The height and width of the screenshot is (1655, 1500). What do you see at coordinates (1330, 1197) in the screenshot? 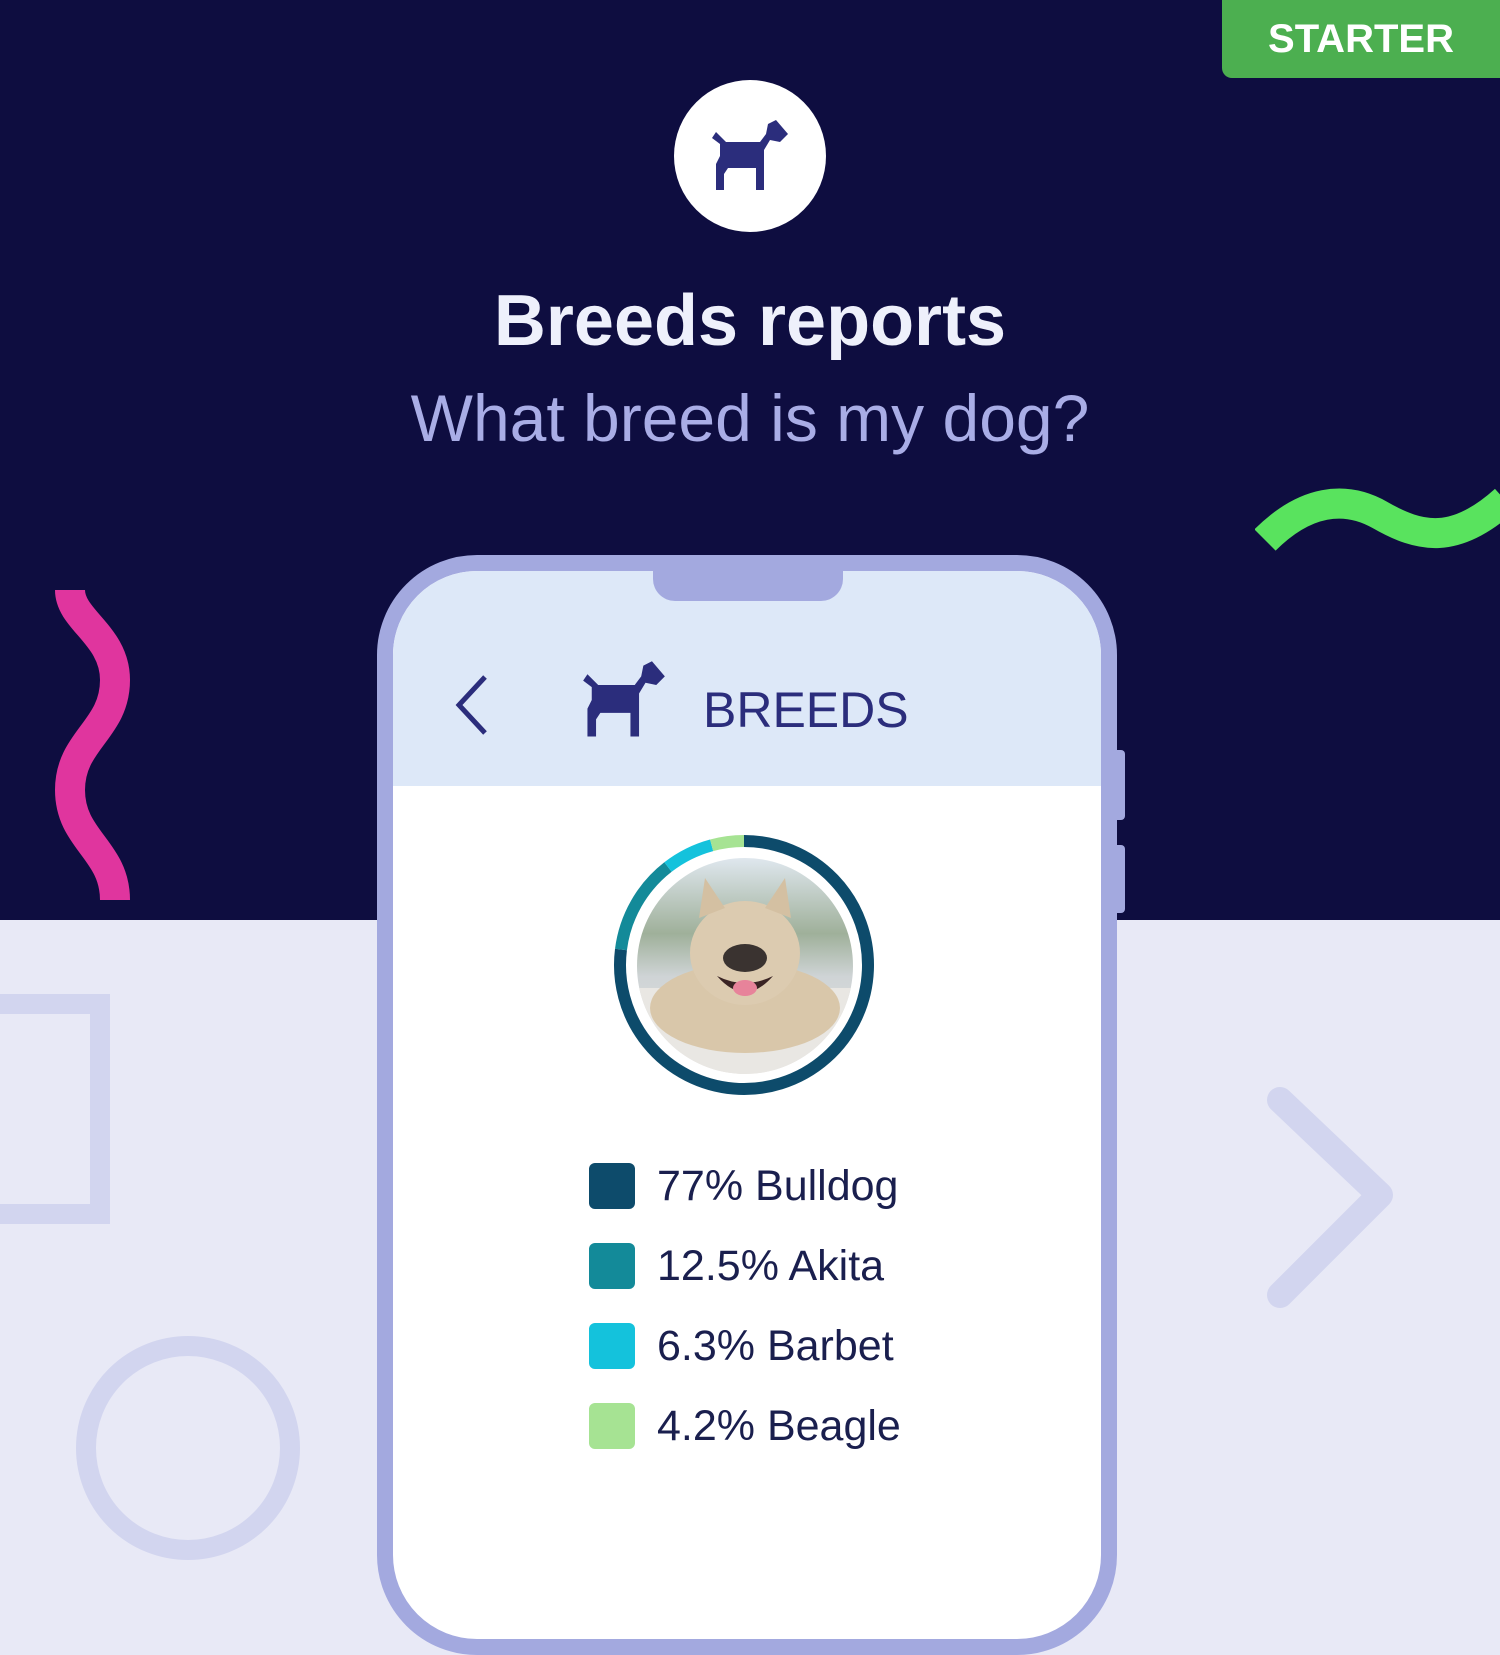
I see `chevron-right-decoration` at bounding box center [1330, 1197].